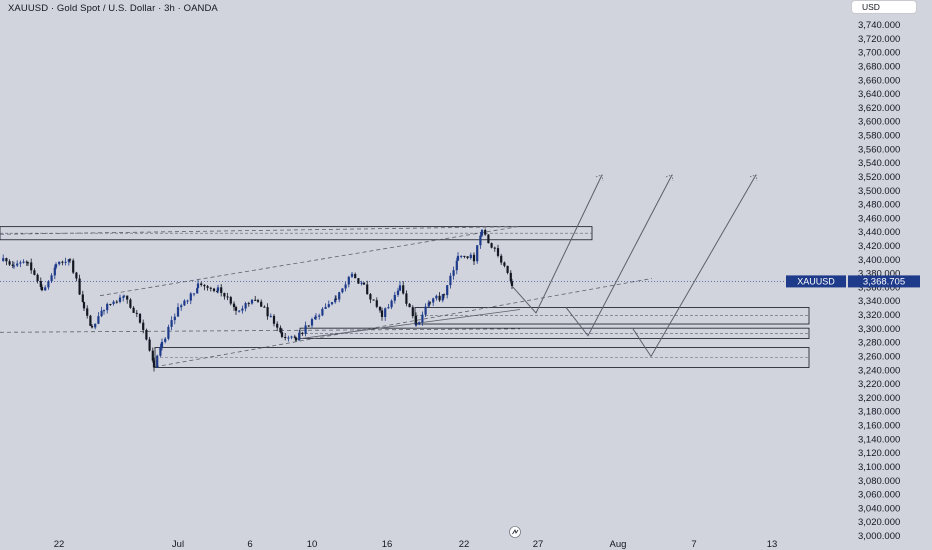 This screenshot has width=932, height=550. I want to click on y-tick-label: 3,180.000, so click(879, 412).